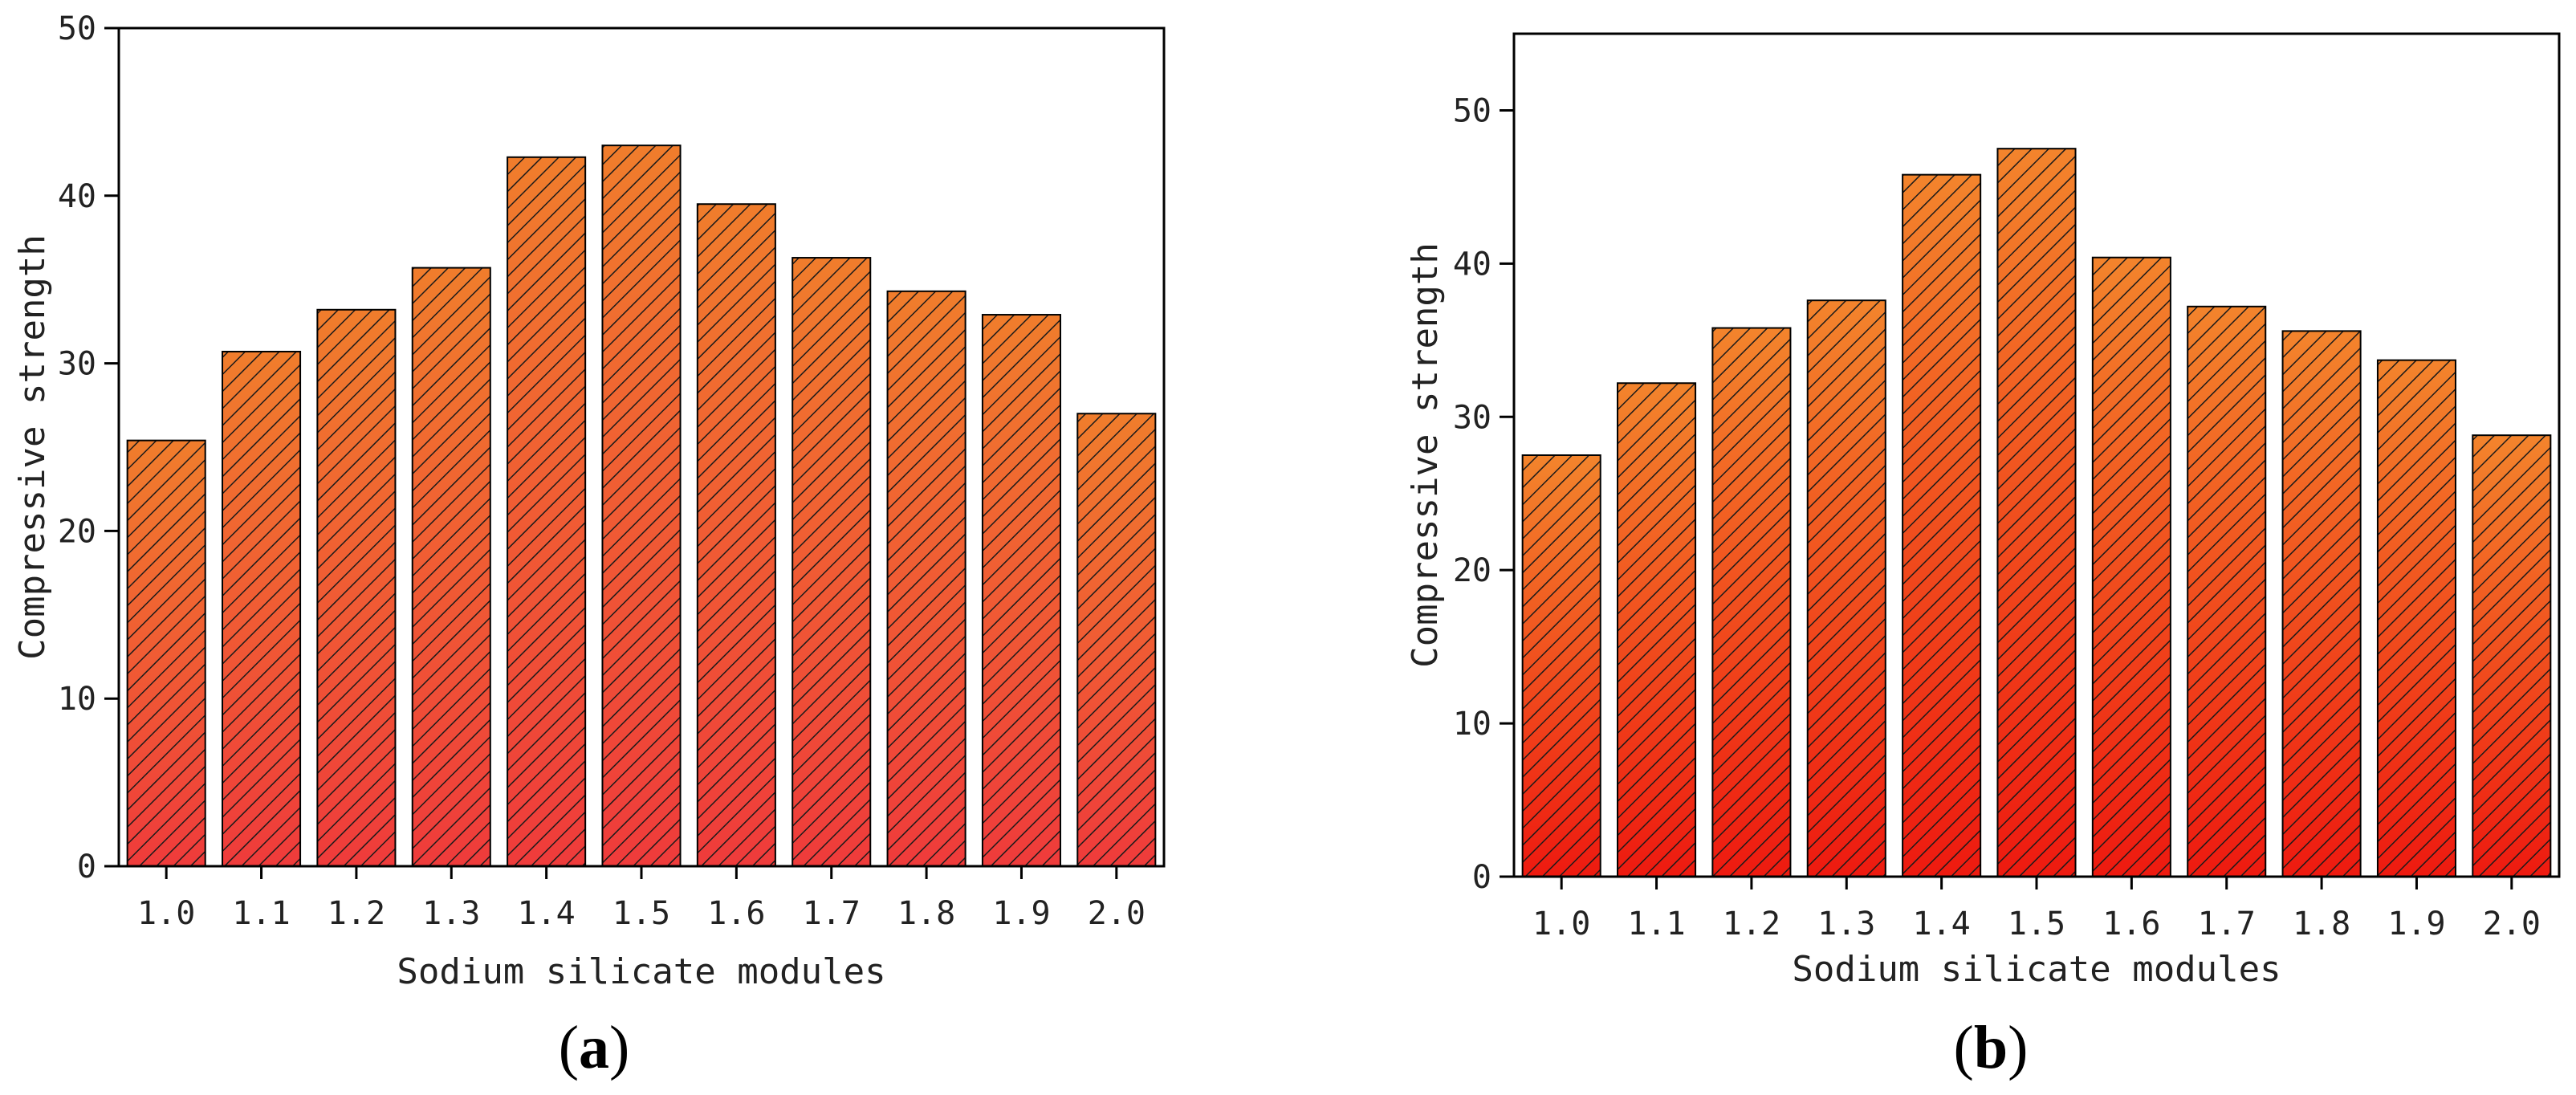 The image size is (2576, 1095). I want to click on panel-label-a: (a), so click(594, 1047).